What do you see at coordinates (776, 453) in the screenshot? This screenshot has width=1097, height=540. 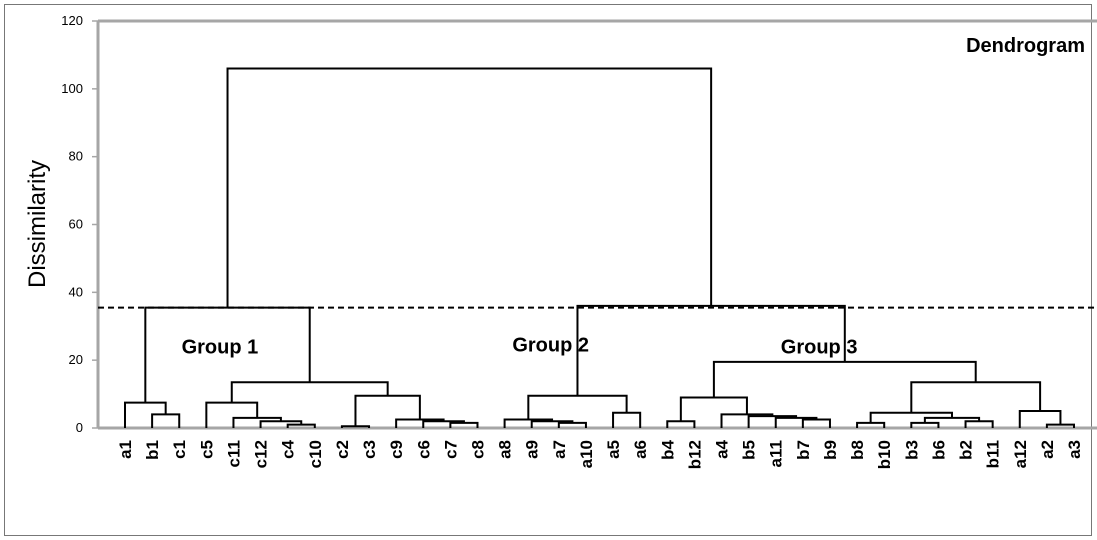 I see `leaf-label: a11` at bounding box center [776, 453].